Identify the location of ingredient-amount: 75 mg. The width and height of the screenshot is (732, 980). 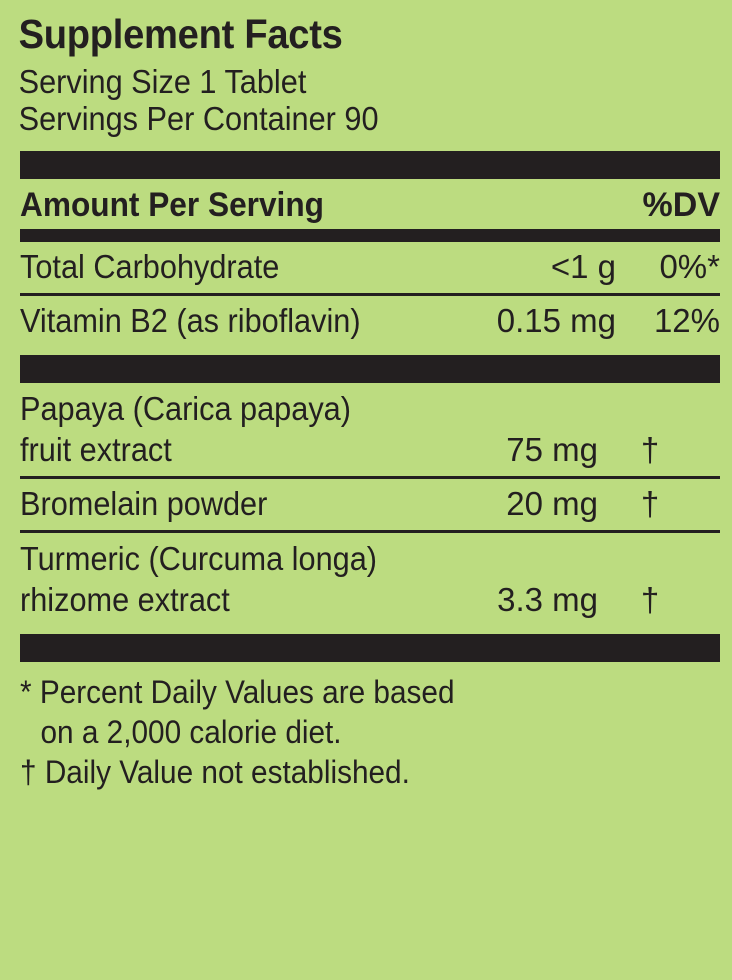
(552, 449).